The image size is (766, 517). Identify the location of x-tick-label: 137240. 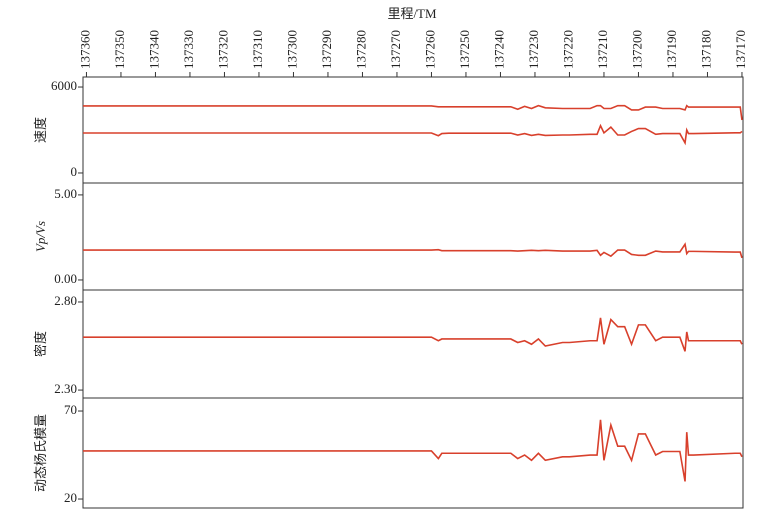
(498, 49).